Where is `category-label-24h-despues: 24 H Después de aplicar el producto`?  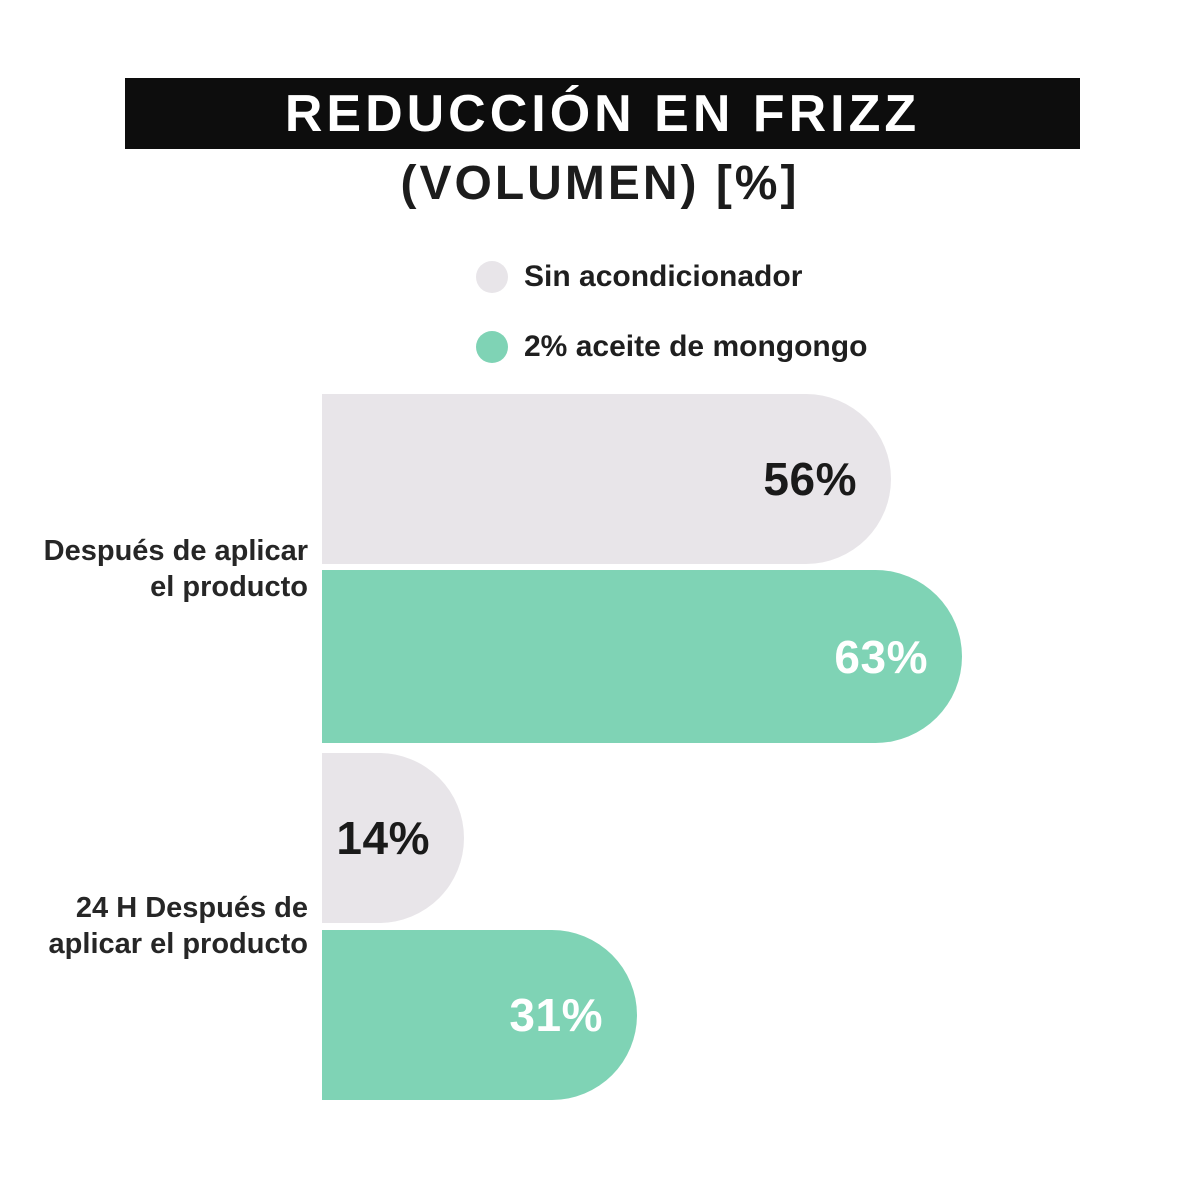
category-label-24h-despues: 24 H Después de aplicar el producto is located at coordinates (178, 926).